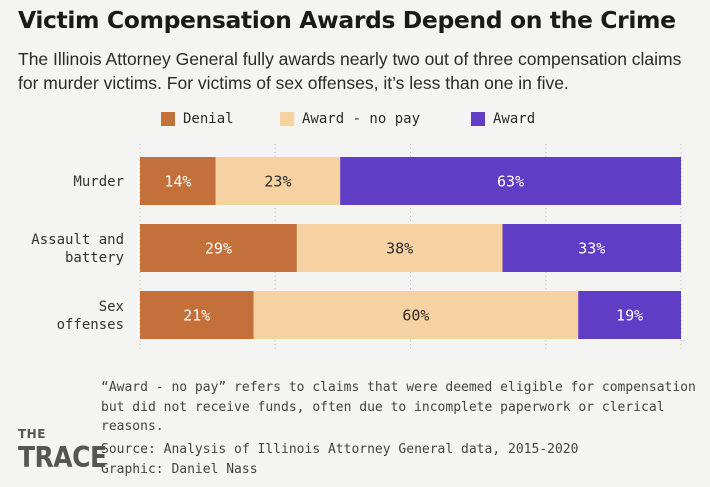 The width and height of the screenshot is (710, 487). I want to click on legend: Denial Award - no pay Award, so click(355, 121).